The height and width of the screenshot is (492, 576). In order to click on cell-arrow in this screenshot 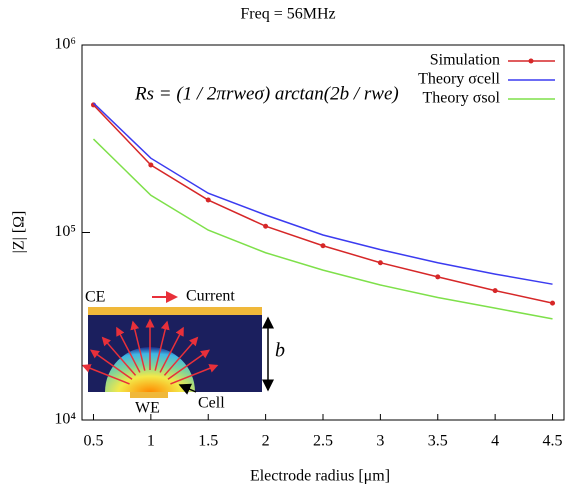, I will do `click(187, 389)`.